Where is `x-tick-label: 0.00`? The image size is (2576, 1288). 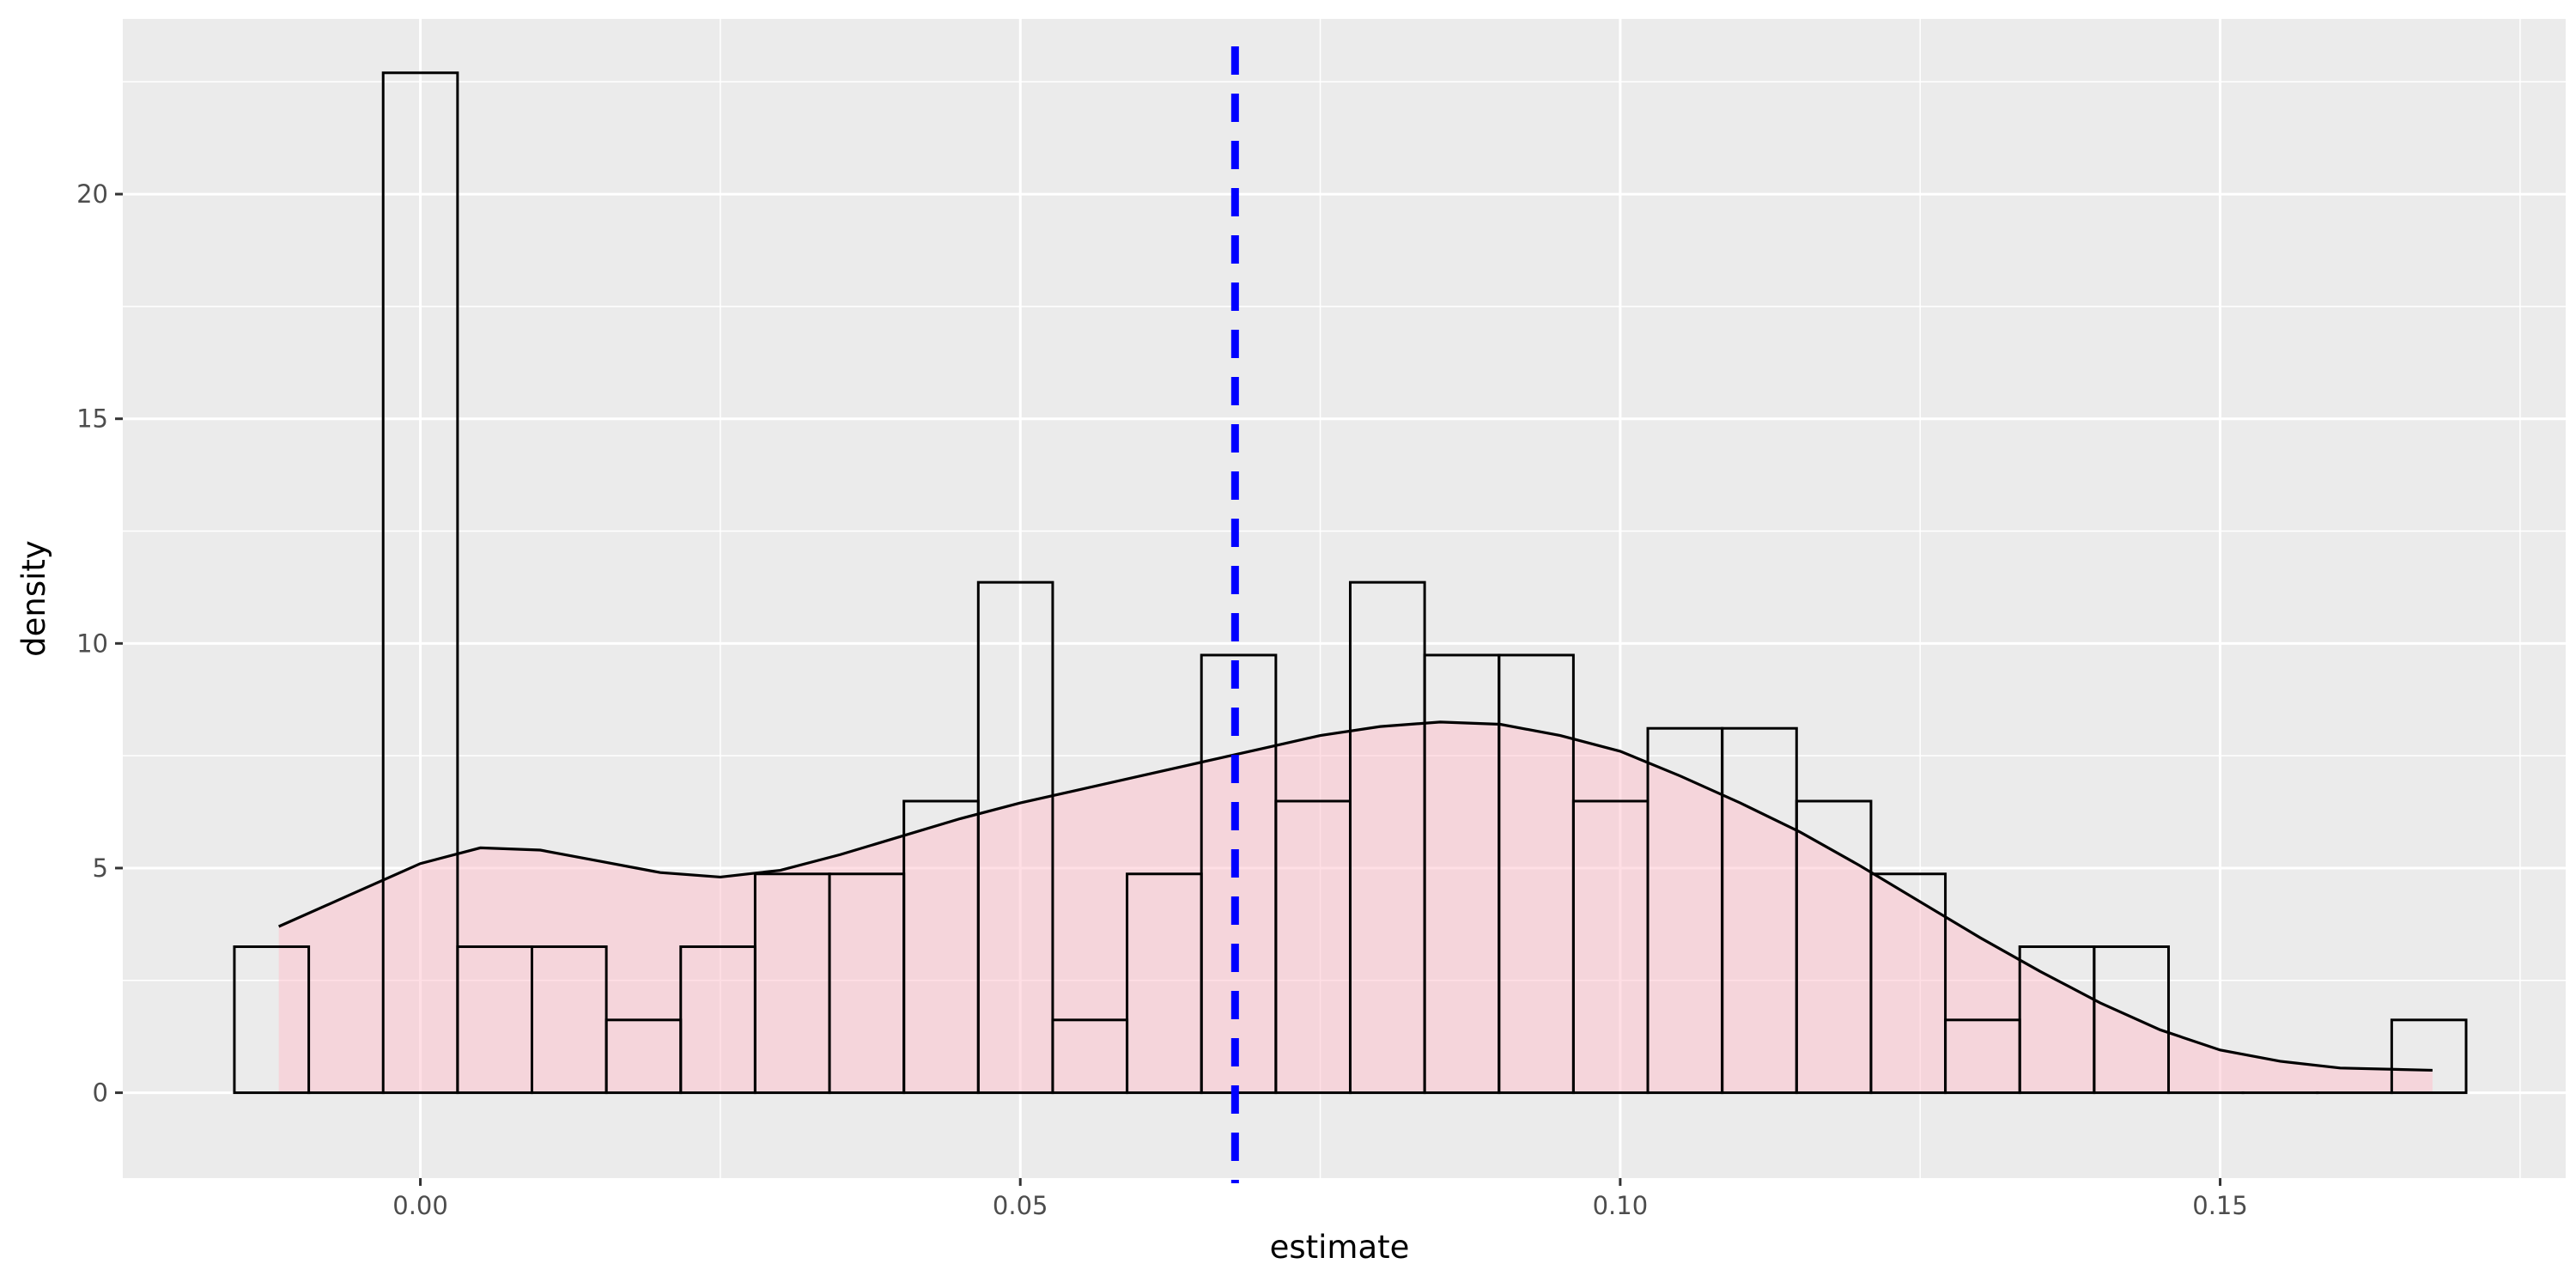 x-tick-label: 0.00 is located at coordinates (420, 1206).